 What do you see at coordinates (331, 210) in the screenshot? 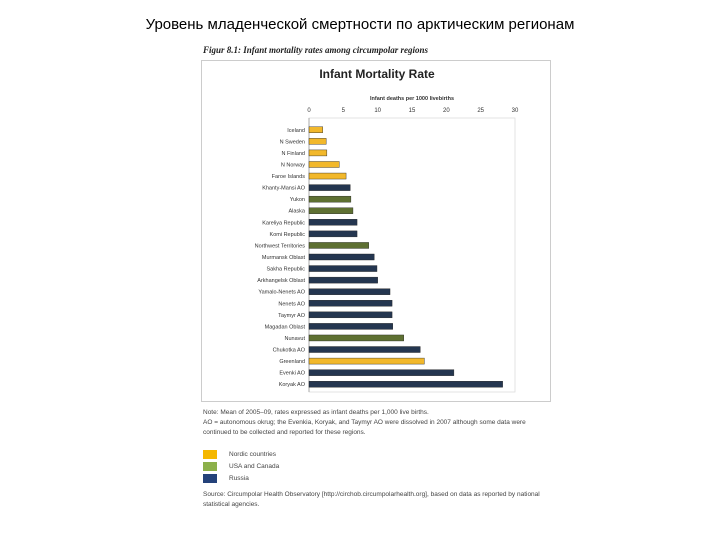
I see `bar-alaska` at bounding box center [331, 210].